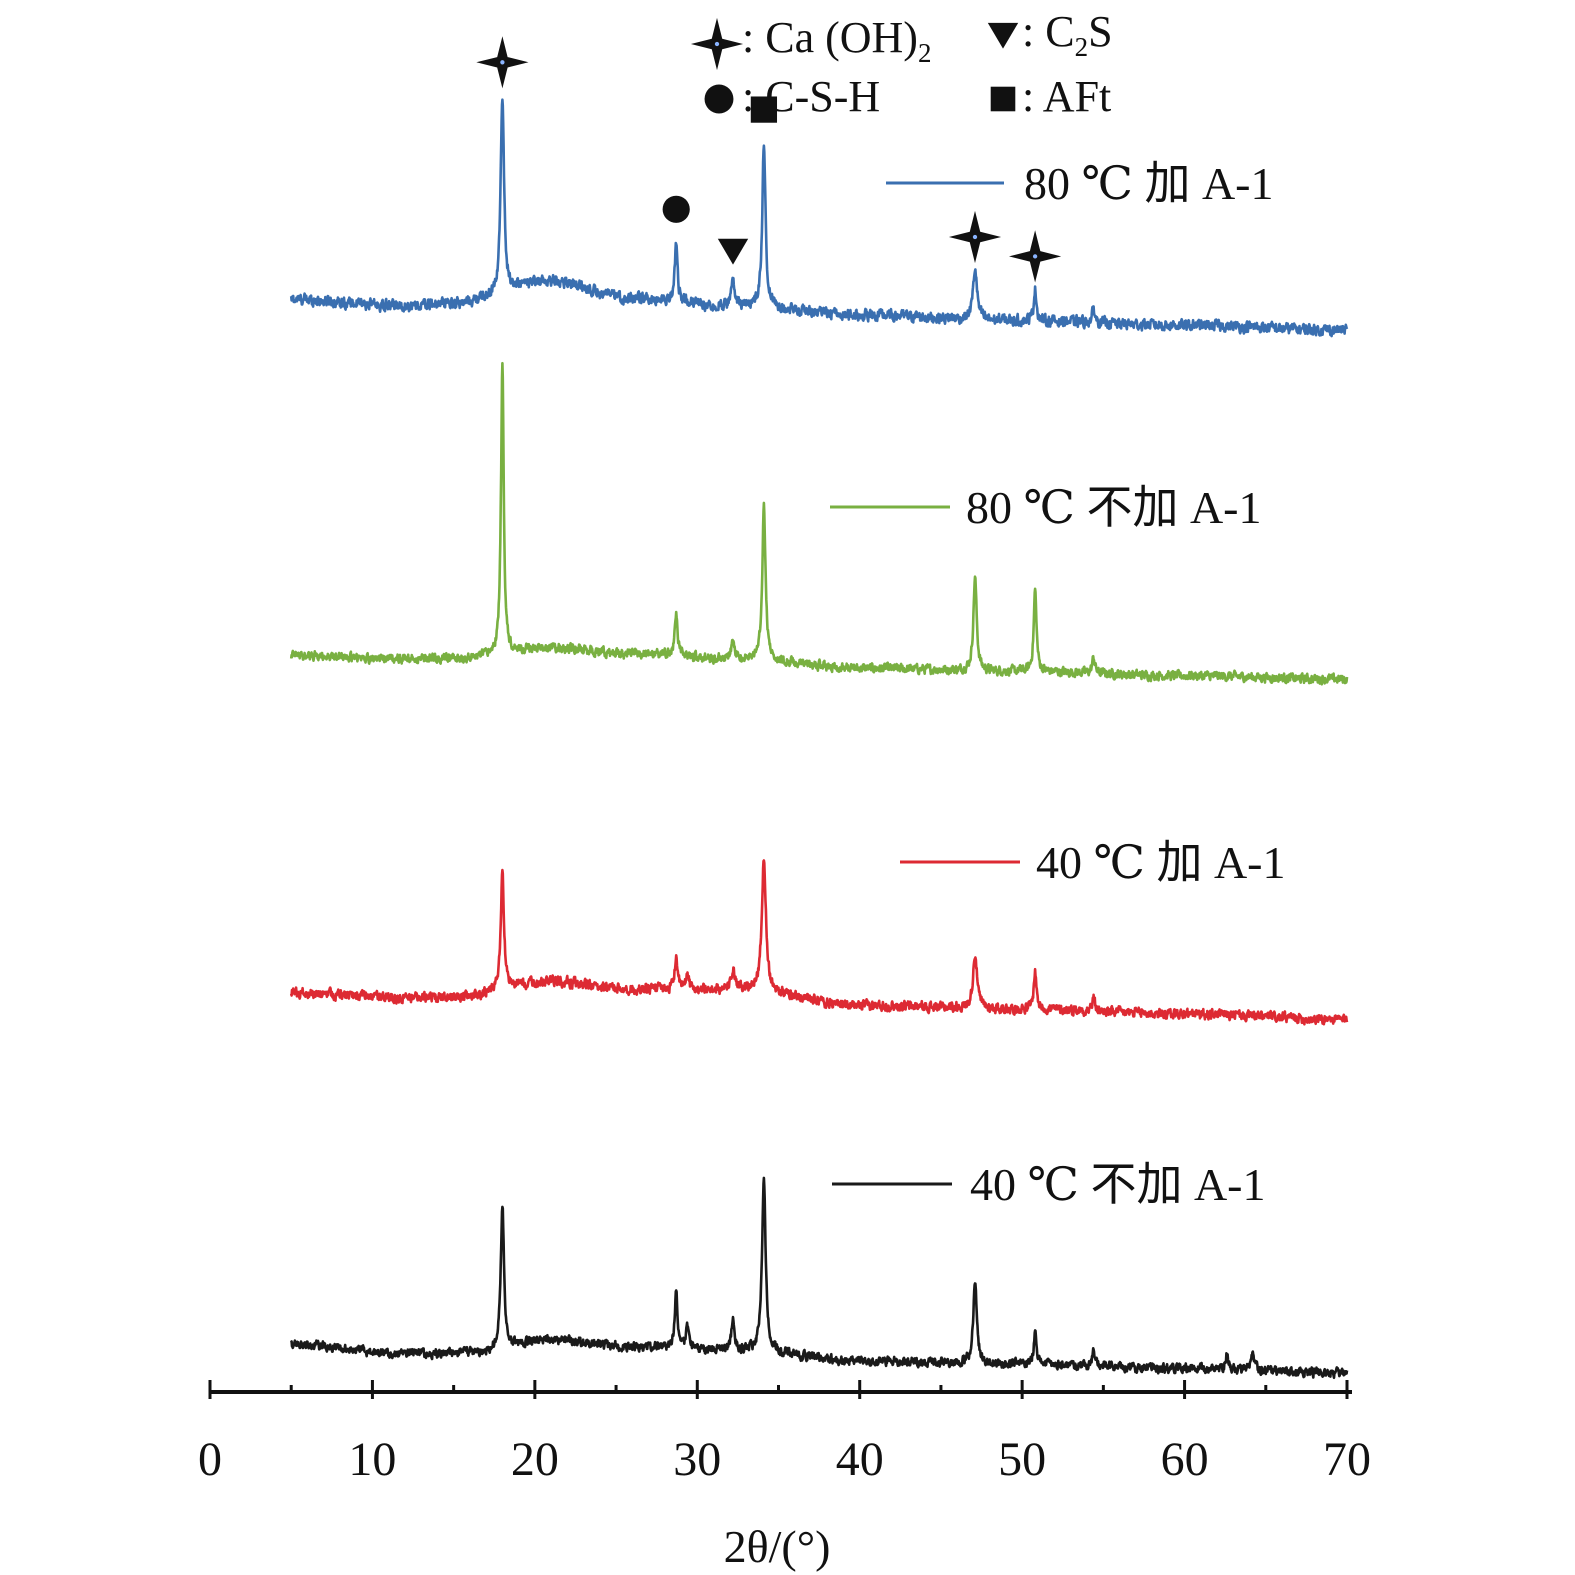 This screenshot has height=1575, width=1575. What do you see at coordinates (372, 1459) in the screenshot?
I see `x-tick-label: 10` at bounding box center [372, 1459].